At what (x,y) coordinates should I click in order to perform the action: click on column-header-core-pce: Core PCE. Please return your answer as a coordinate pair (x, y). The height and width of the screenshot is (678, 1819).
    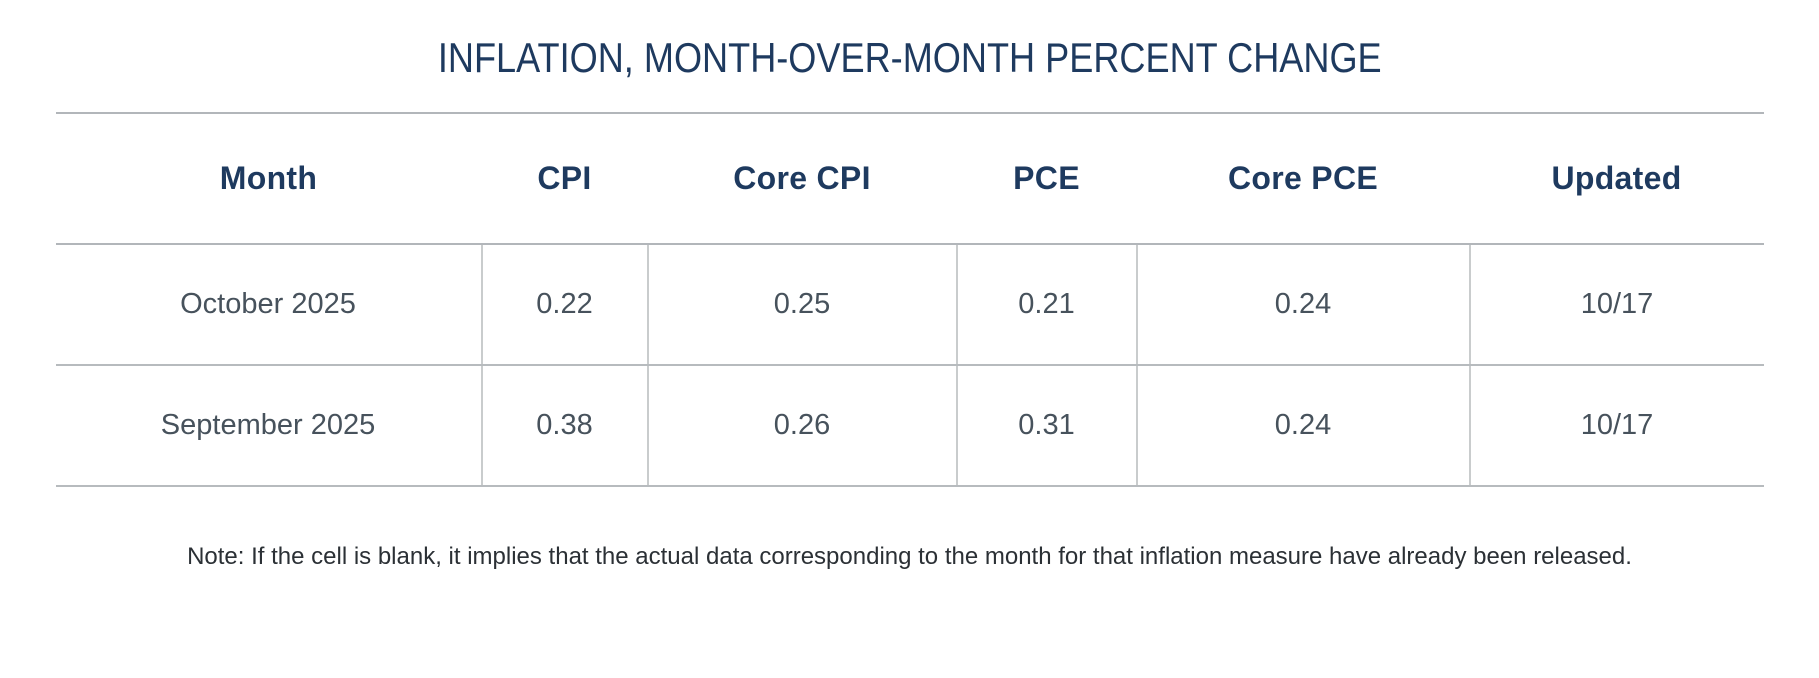
    Looking at the image, I should click on (1303, 178).